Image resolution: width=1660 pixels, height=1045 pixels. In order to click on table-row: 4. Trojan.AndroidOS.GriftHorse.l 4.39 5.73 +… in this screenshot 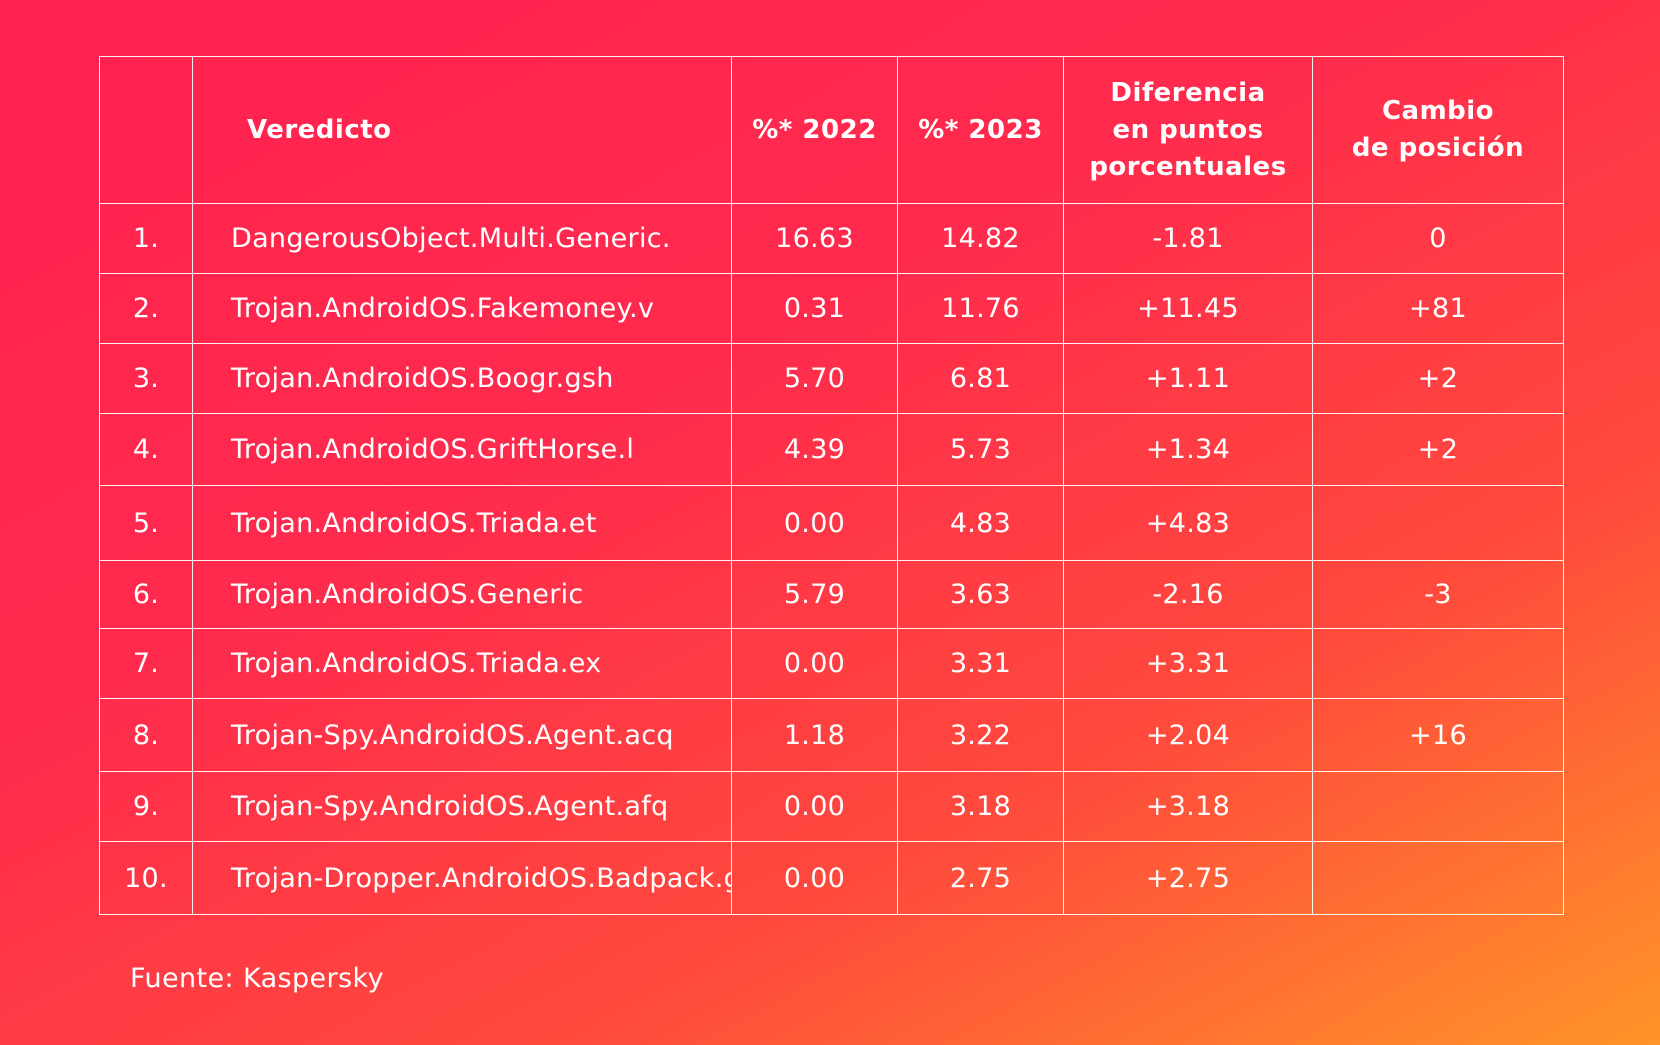, I will do `click(831, 449)`.